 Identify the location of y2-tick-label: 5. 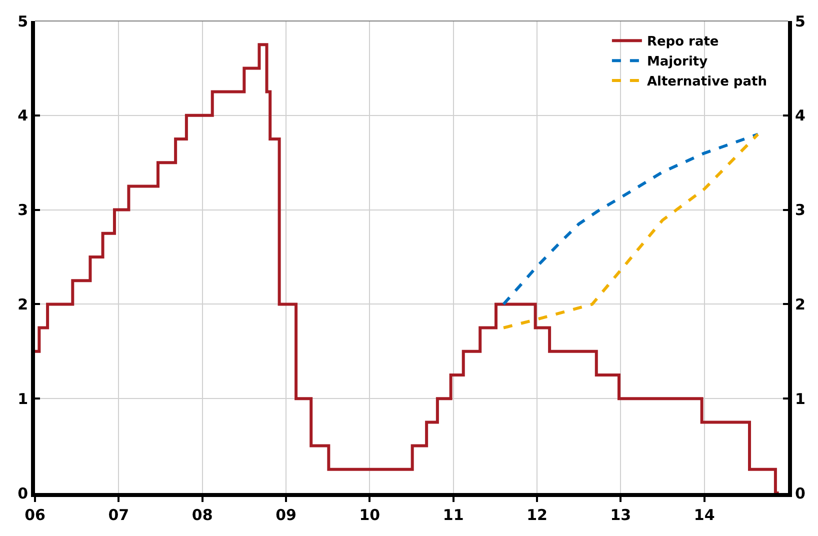
(800, 21).